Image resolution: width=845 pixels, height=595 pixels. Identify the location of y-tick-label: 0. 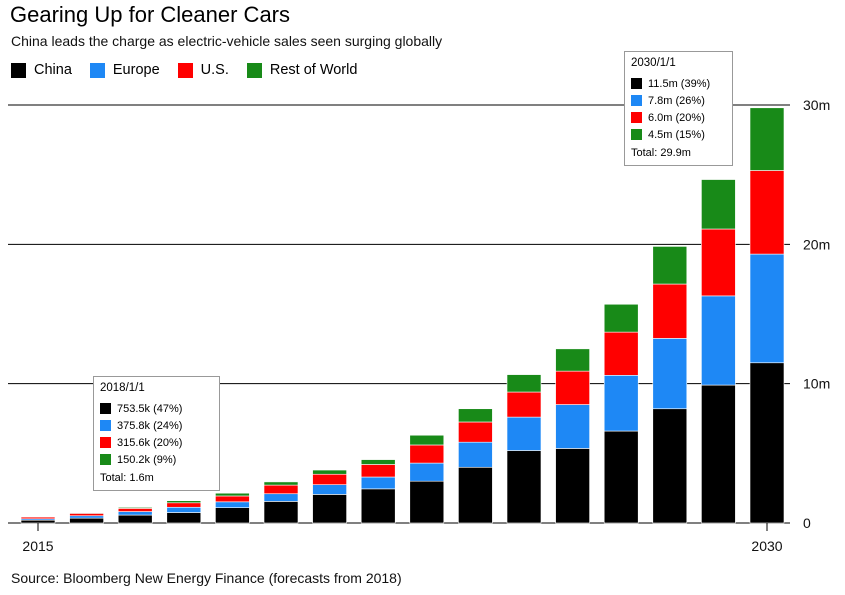
(807, 523).